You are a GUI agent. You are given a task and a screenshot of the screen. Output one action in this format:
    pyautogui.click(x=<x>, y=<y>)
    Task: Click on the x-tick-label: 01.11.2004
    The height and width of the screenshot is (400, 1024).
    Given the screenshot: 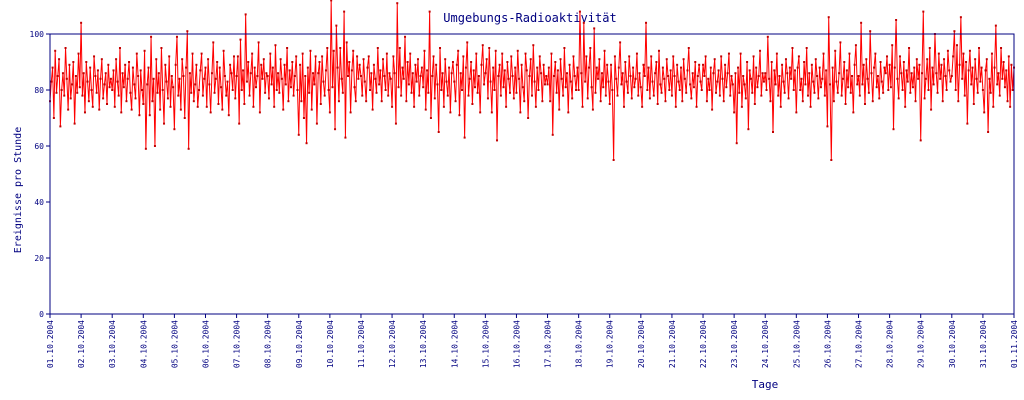 What is the action you would take?
    pyautogui.click(x=1014, y=344)
    